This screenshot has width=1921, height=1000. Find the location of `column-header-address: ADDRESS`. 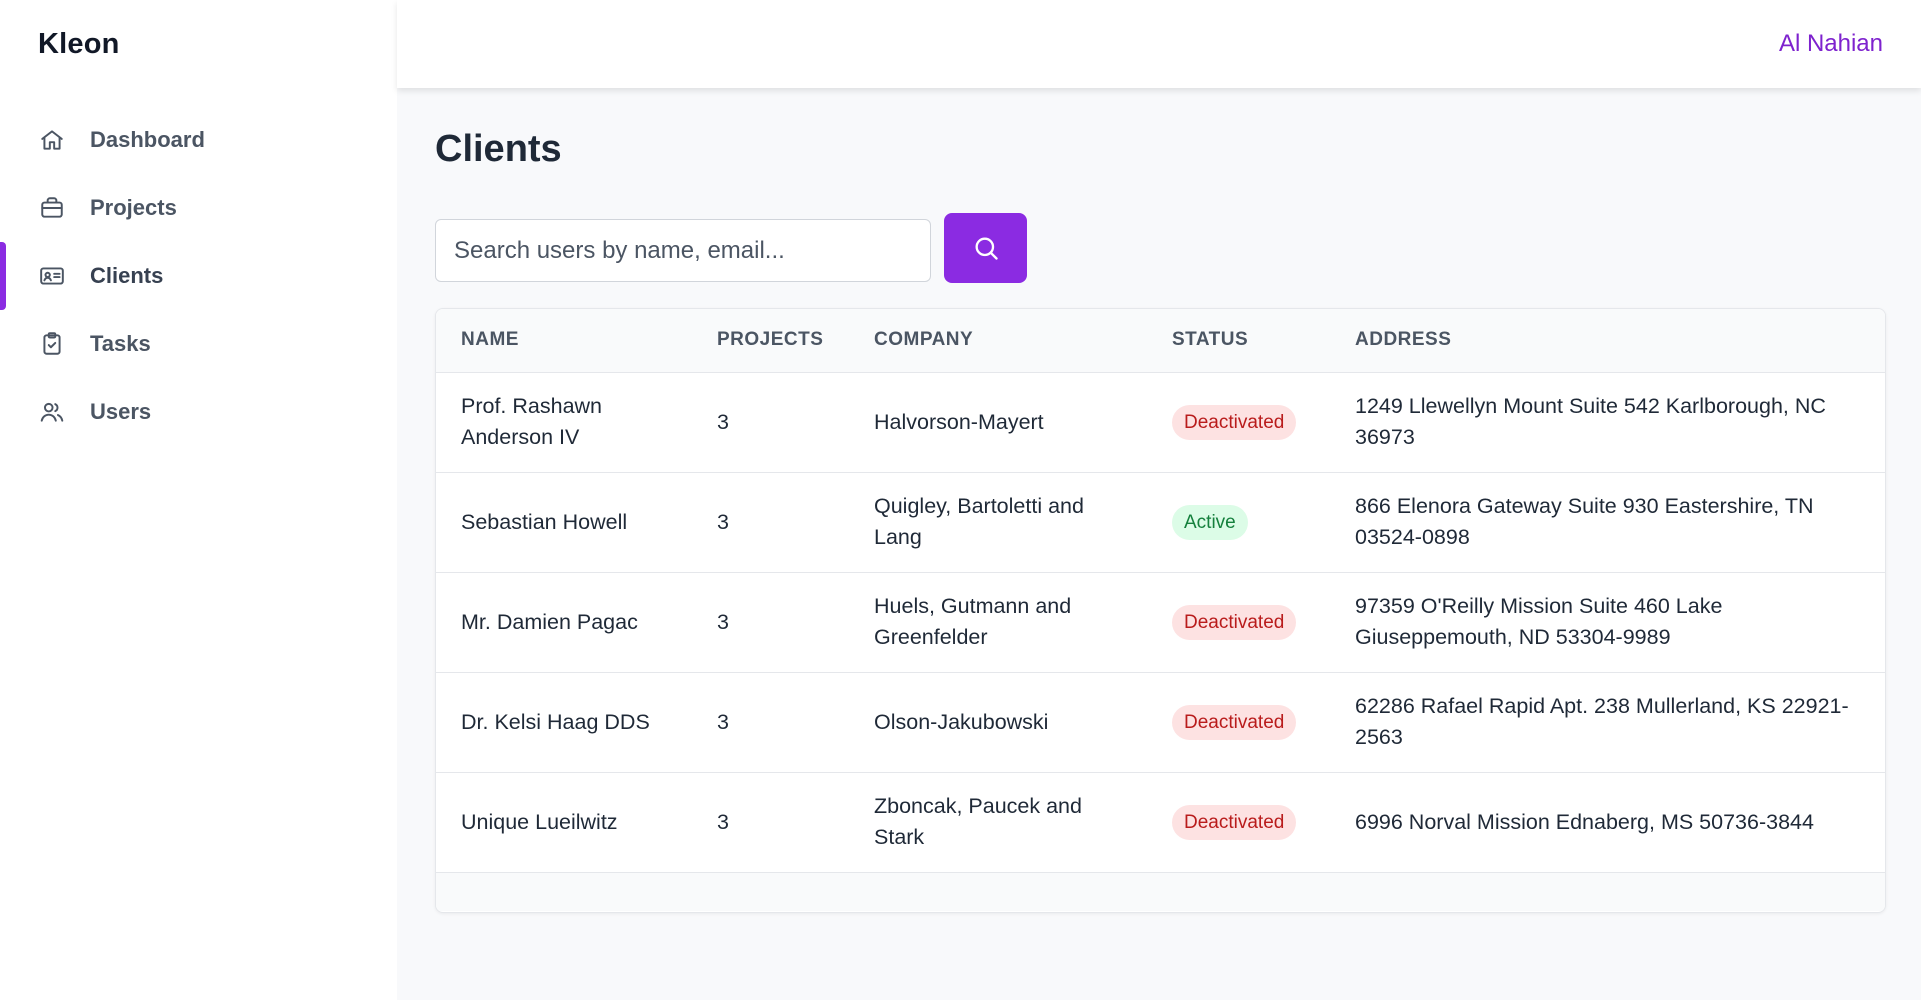

column-header-address: ADDRESS is located at coordinates (1607, 341).